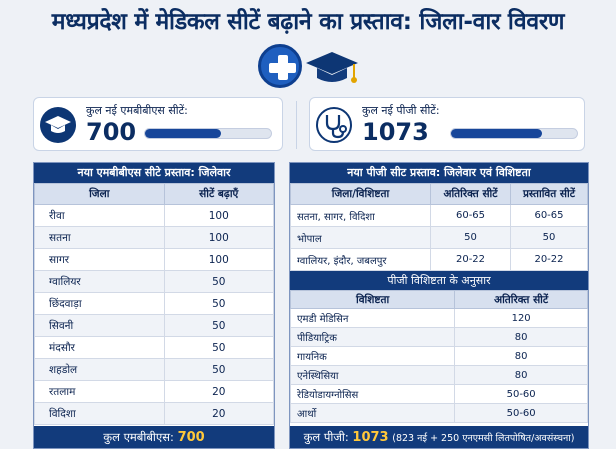 This screenshot has height=449, width=616. I want to click on district-cell: सतना, सागर, विदिशा, so click(360, 215).